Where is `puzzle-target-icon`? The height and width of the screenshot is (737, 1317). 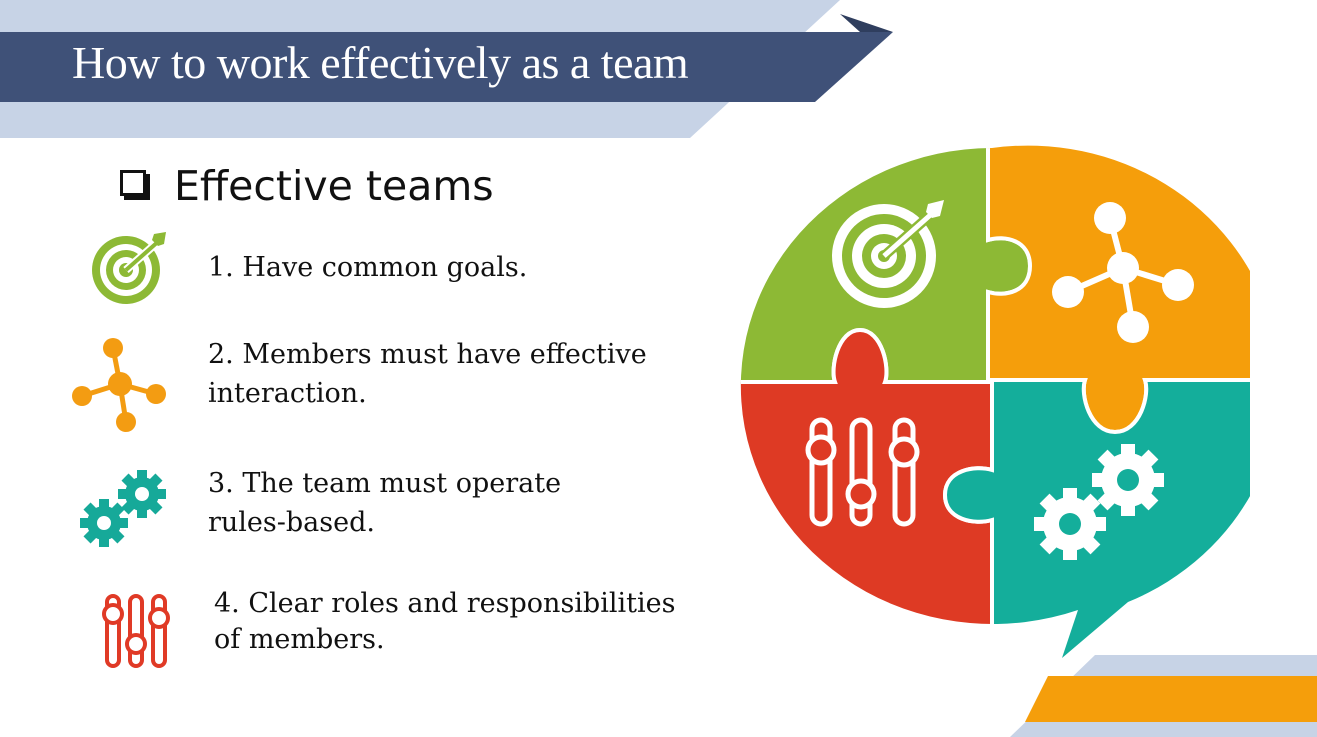
puzzle-target-icon is located at coordinates (888, 254).